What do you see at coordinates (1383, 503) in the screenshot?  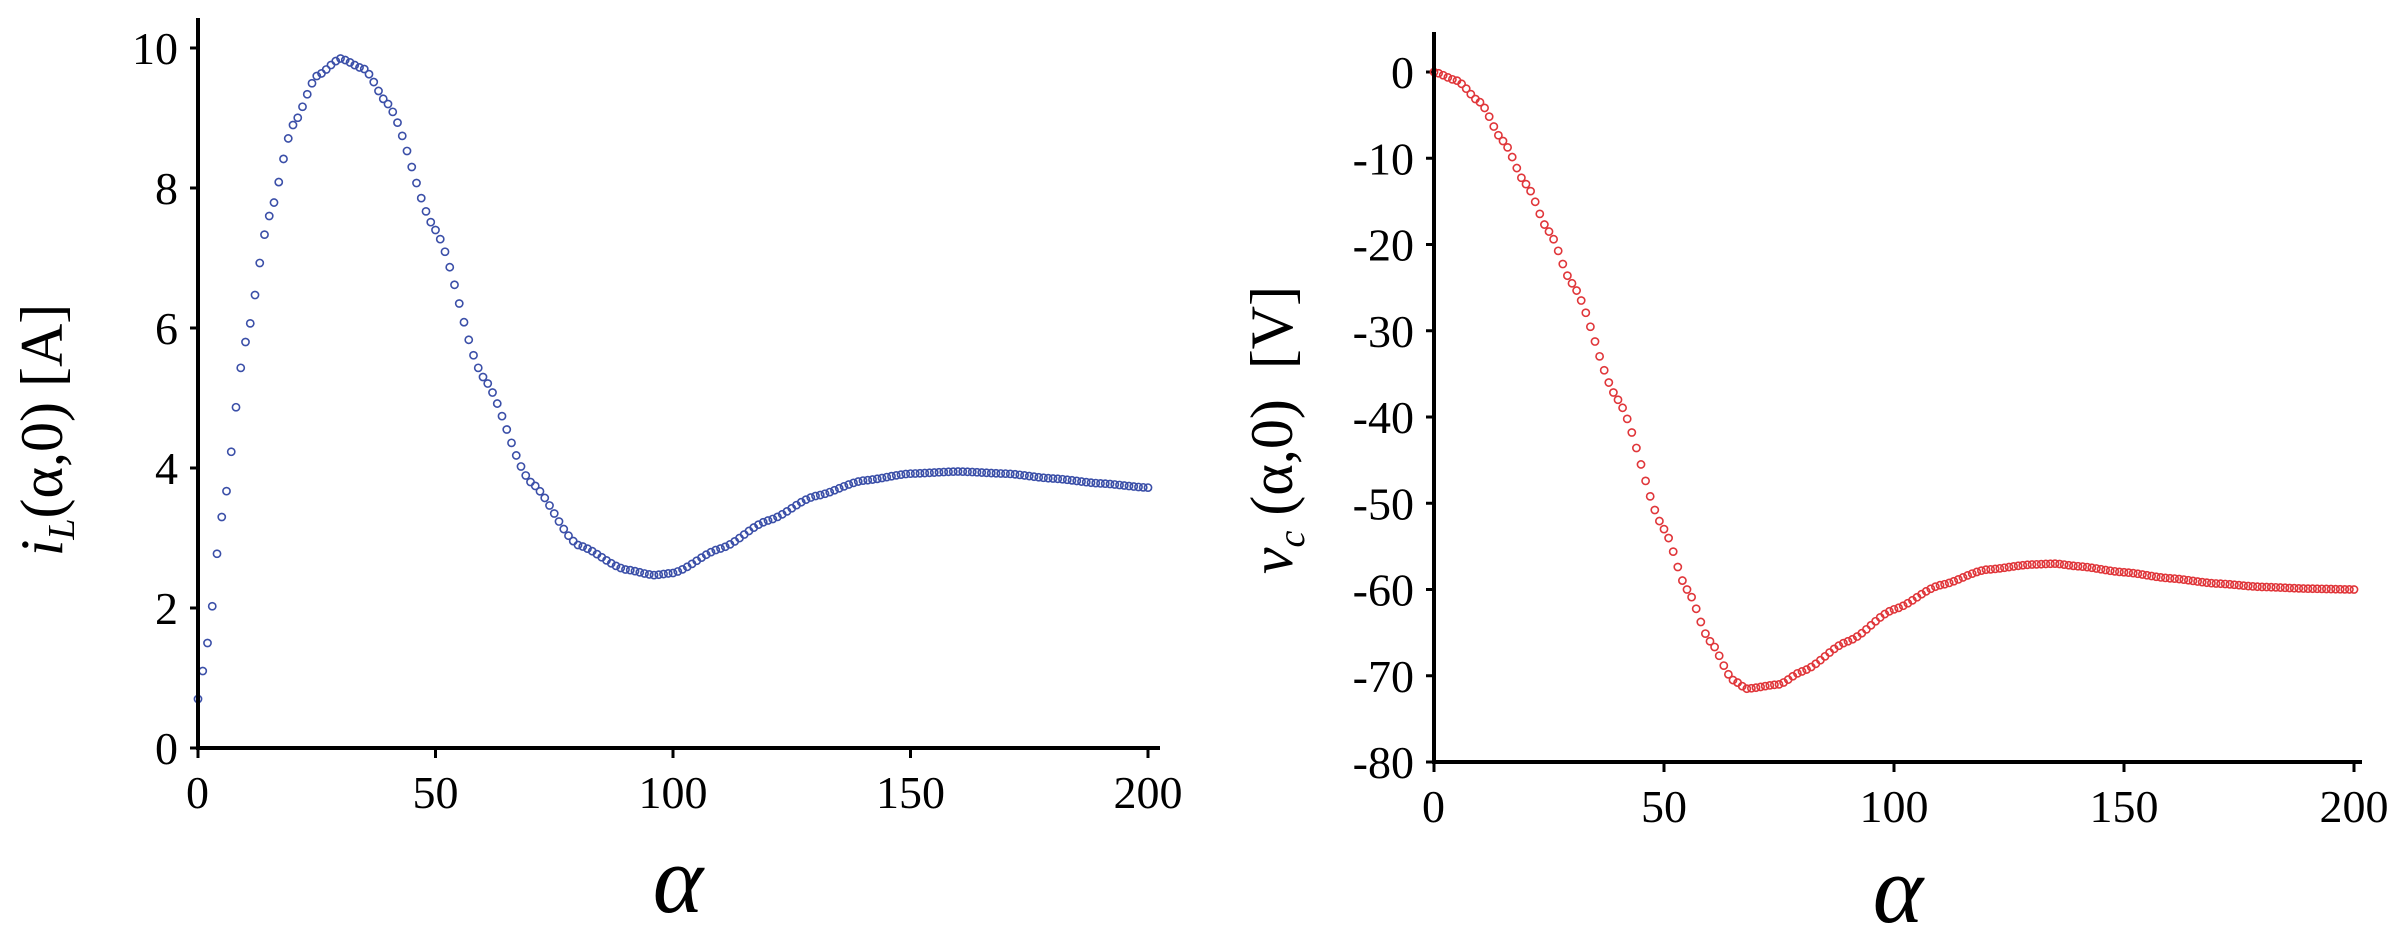 I see `right-y-tick-label: -50` at bounding box center [1383, 503].